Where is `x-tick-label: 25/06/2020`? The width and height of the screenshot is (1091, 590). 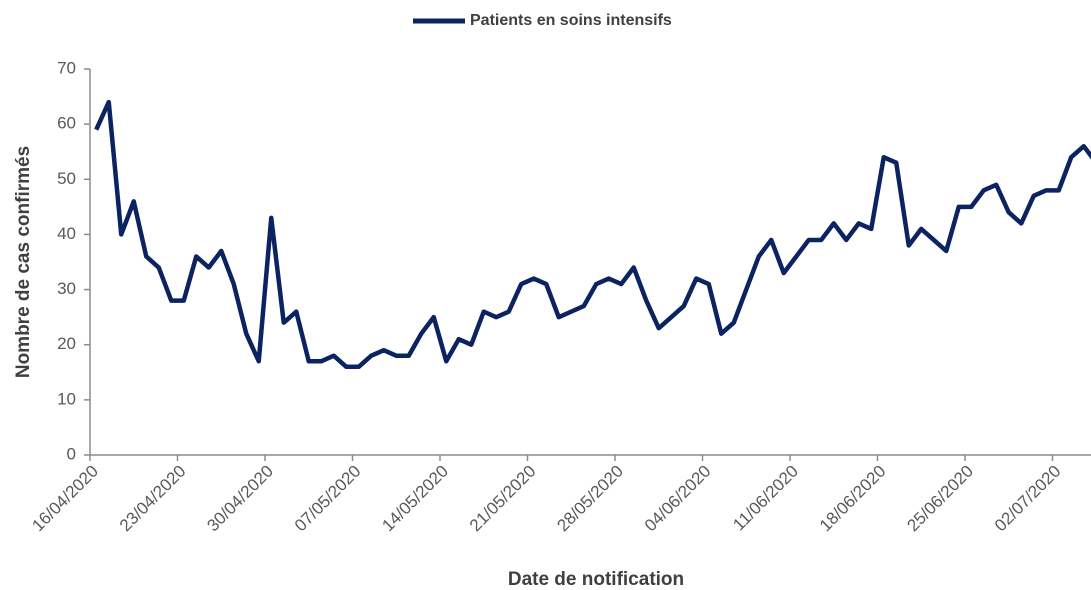
x-tick-label: 25/06/2020 is located at coordinates (940, 499).